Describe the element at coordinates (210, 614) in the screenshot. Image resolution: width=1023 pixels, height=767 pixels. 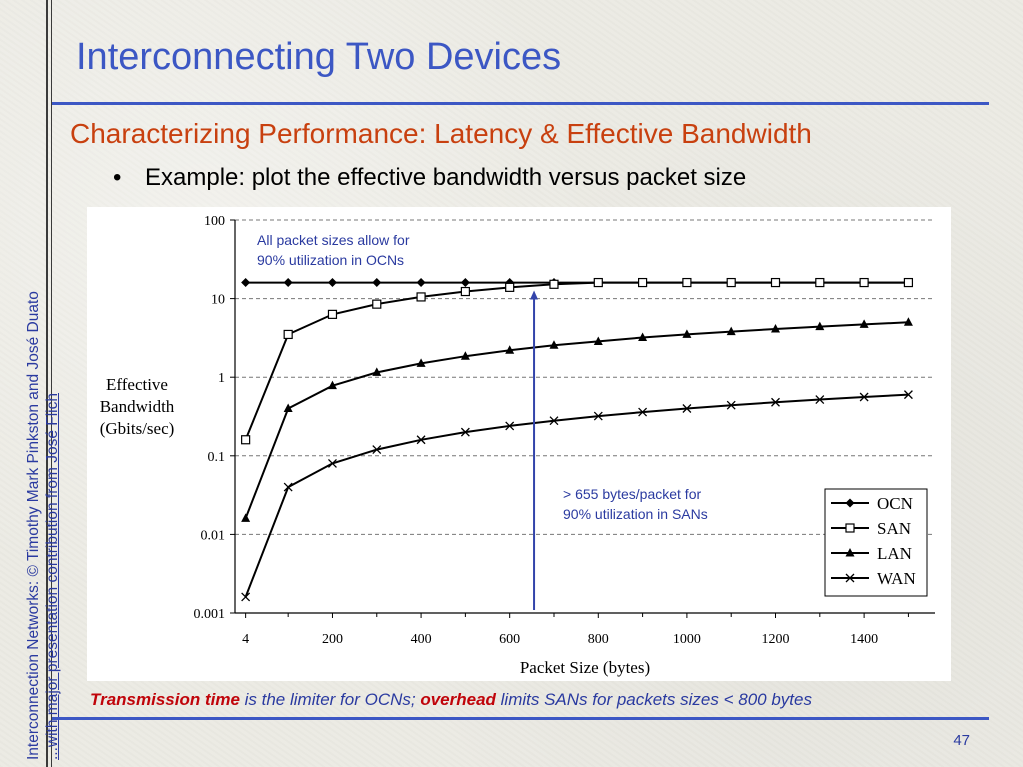
I see `y-tick-label: 0.001` at that location.